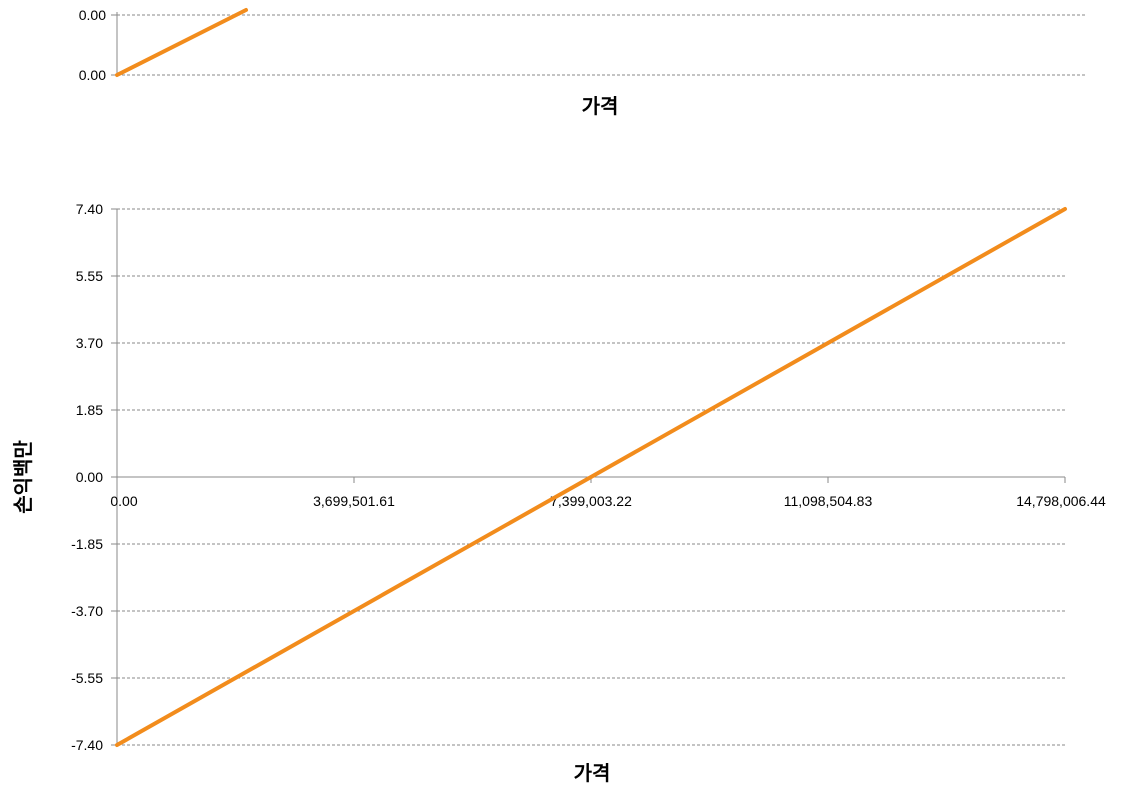  What do you see at coordinates (591, 501) in the screenshot?
I see `x-tick-label: 7,399,003.22` at bounding box center [591, 501].